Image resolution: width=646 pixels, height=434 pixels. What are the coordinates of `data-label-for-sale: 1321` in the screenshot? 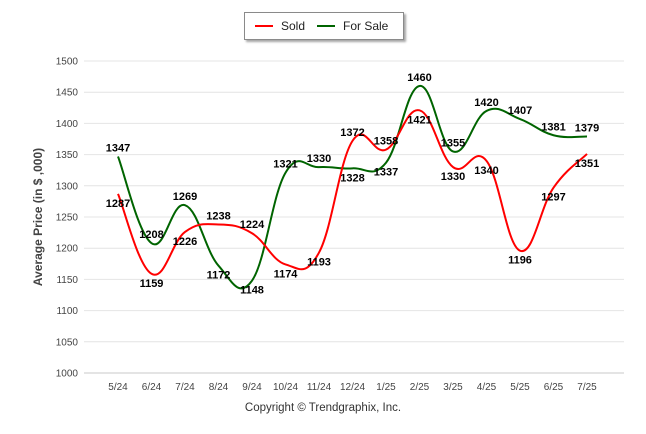 It's located at (285, 165).